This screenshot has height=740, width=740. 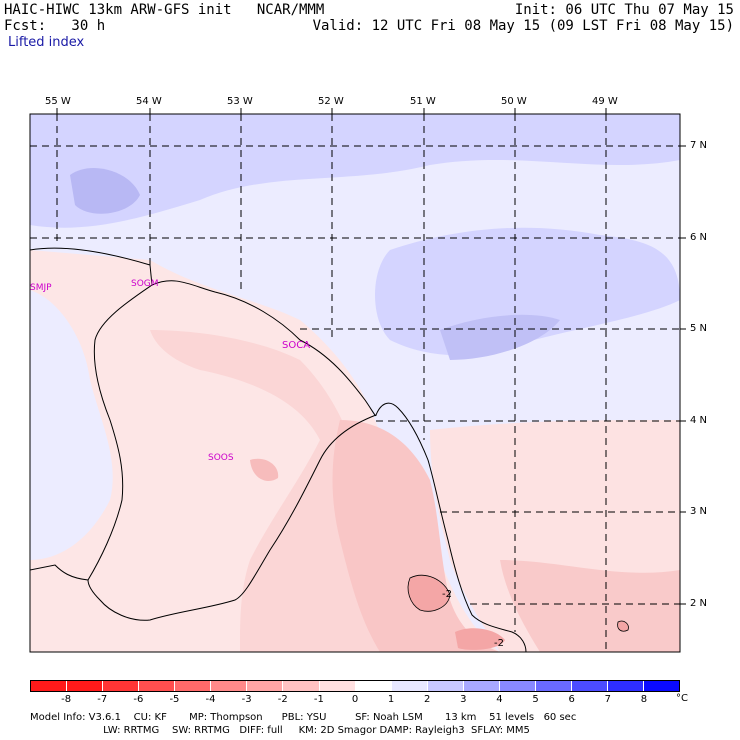 I want to click on lat-label: 3 N, so click(x=699, y=511).